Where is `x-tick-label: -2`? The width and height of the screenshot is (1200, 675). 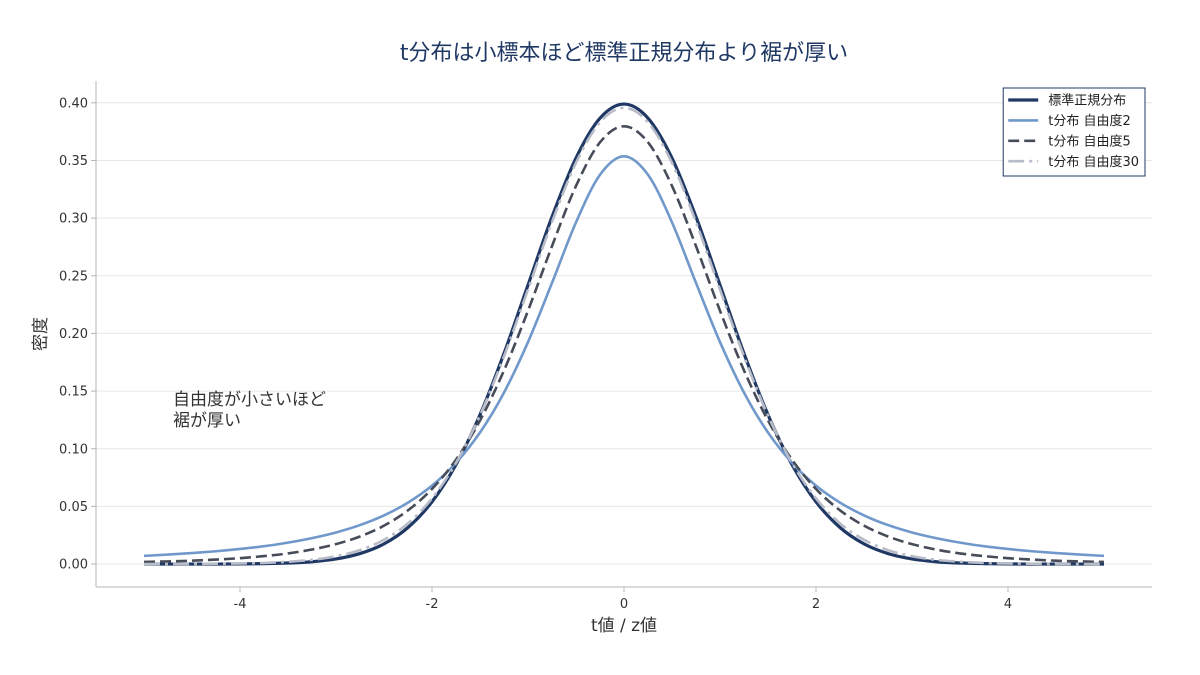 x-tick-label: -2 is located at coordinates (432, 604).